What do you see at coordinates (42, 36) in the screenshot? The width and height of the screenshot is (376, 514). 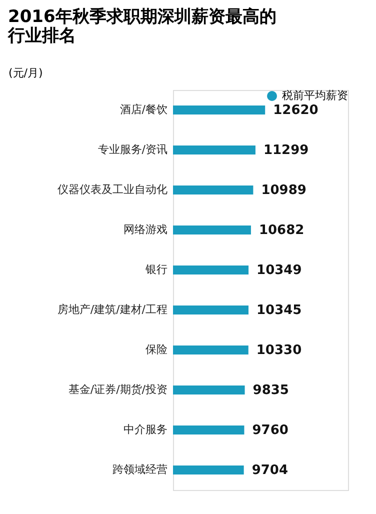 I see `text: 行业排名` at bounding box center [42, 36].